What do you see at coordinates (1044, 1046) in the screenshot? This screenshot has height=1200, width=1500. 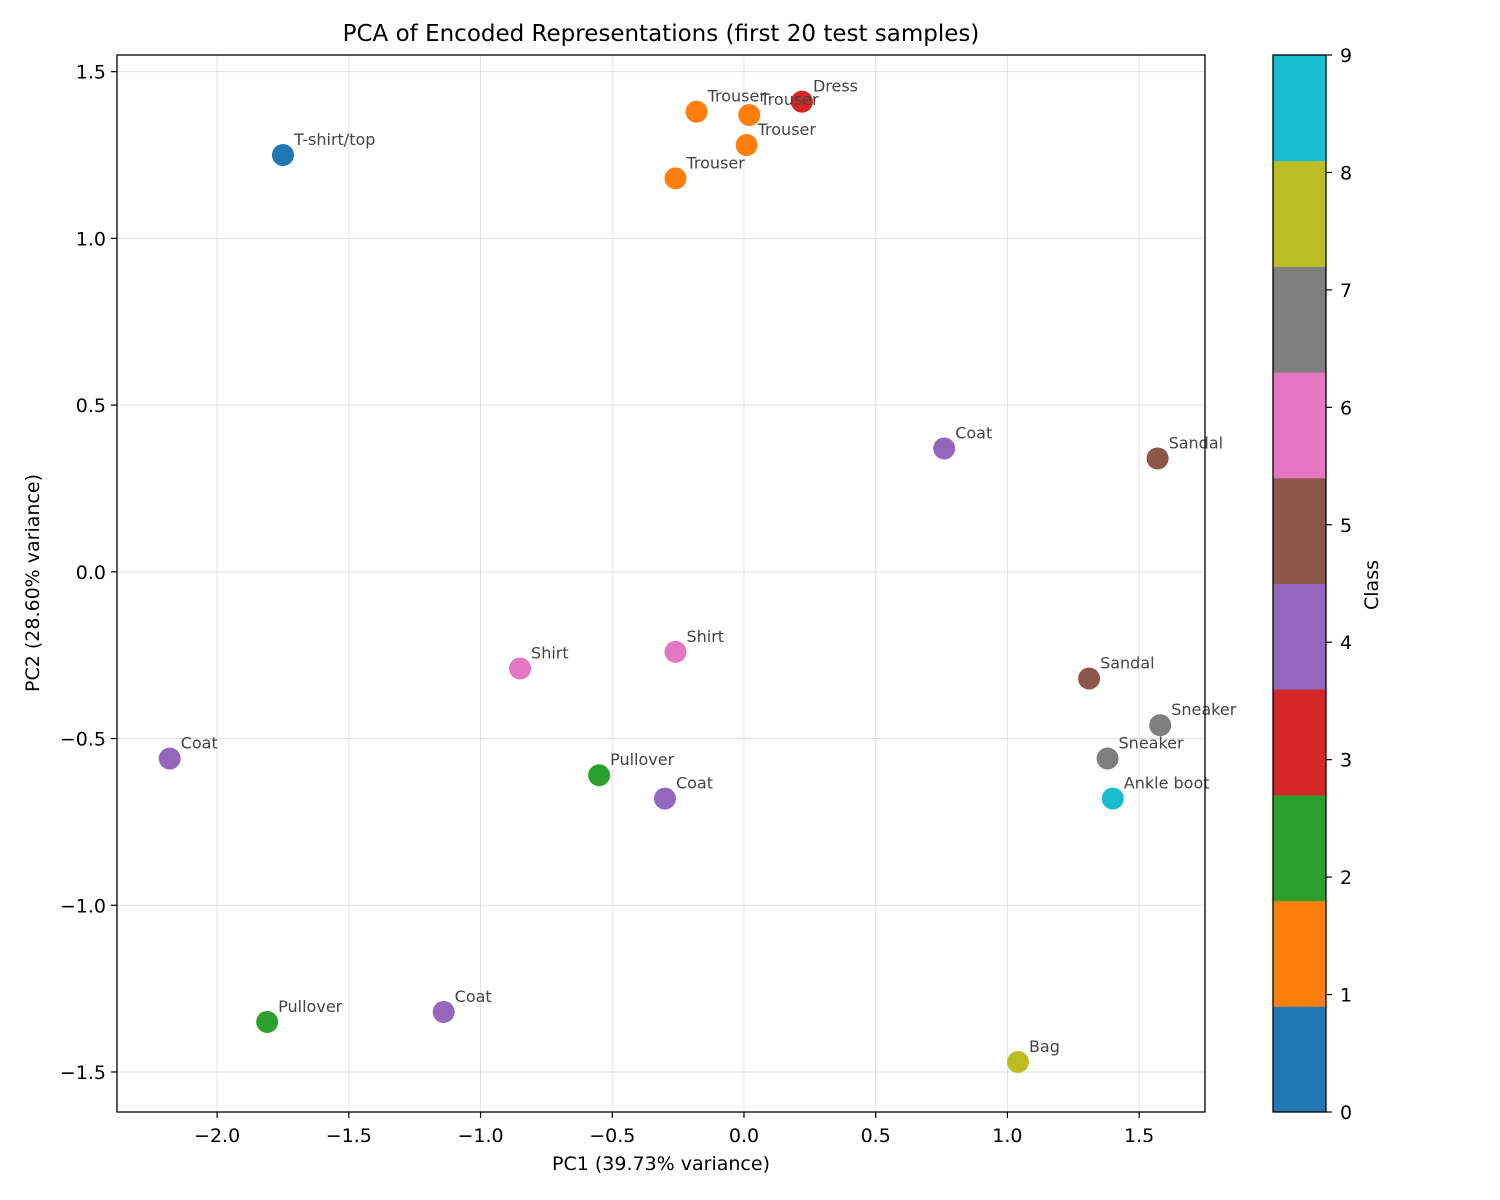 I see `point-label: Bag` at bounding box center [1044, 1046].